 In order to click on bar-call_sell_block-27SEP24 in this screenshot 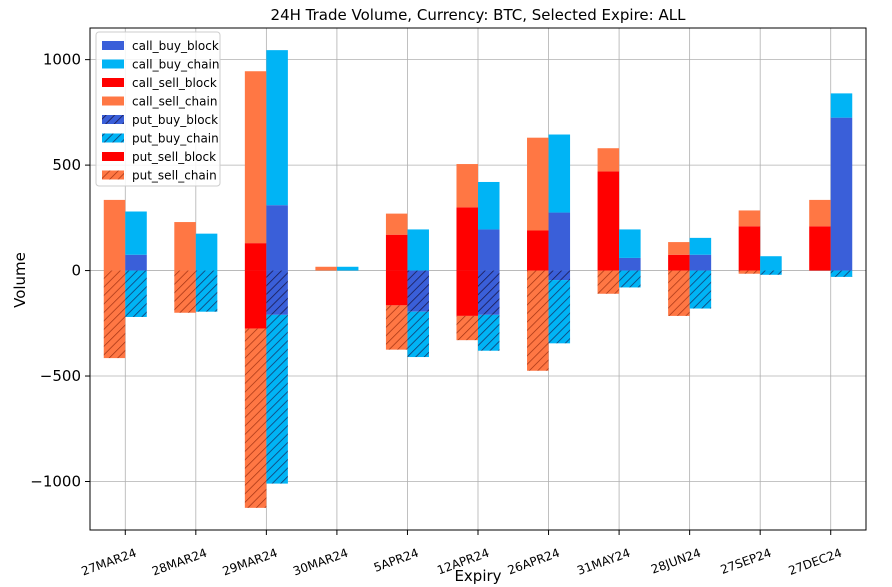, I will do `click(749, 248)`.